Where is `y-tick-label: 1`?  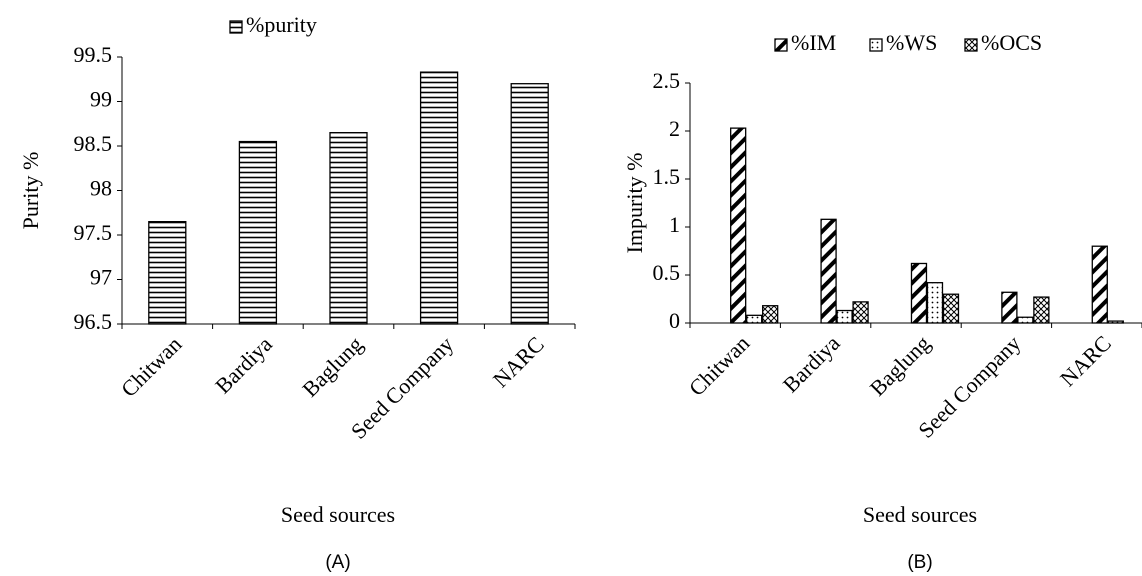 y-tick-label: 1 is located at coordinates (674, 224).